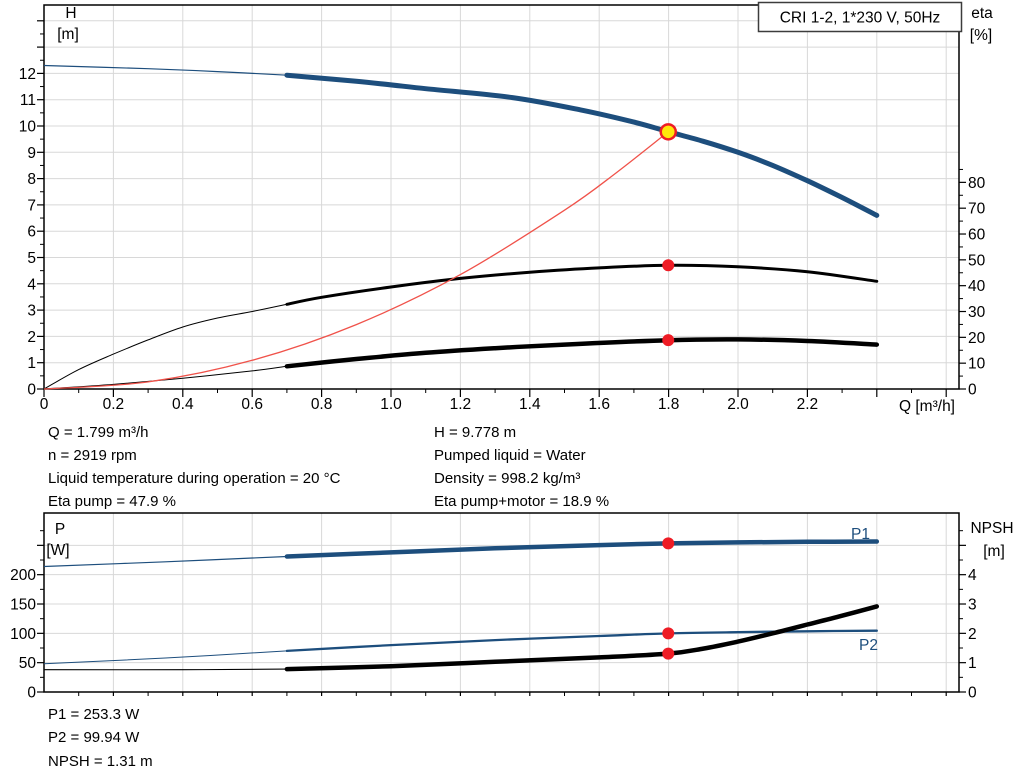  Describe the element at coordinates (165, 377) in the screenshot. I see `eta-pump-motor-curve-thin` at that location.